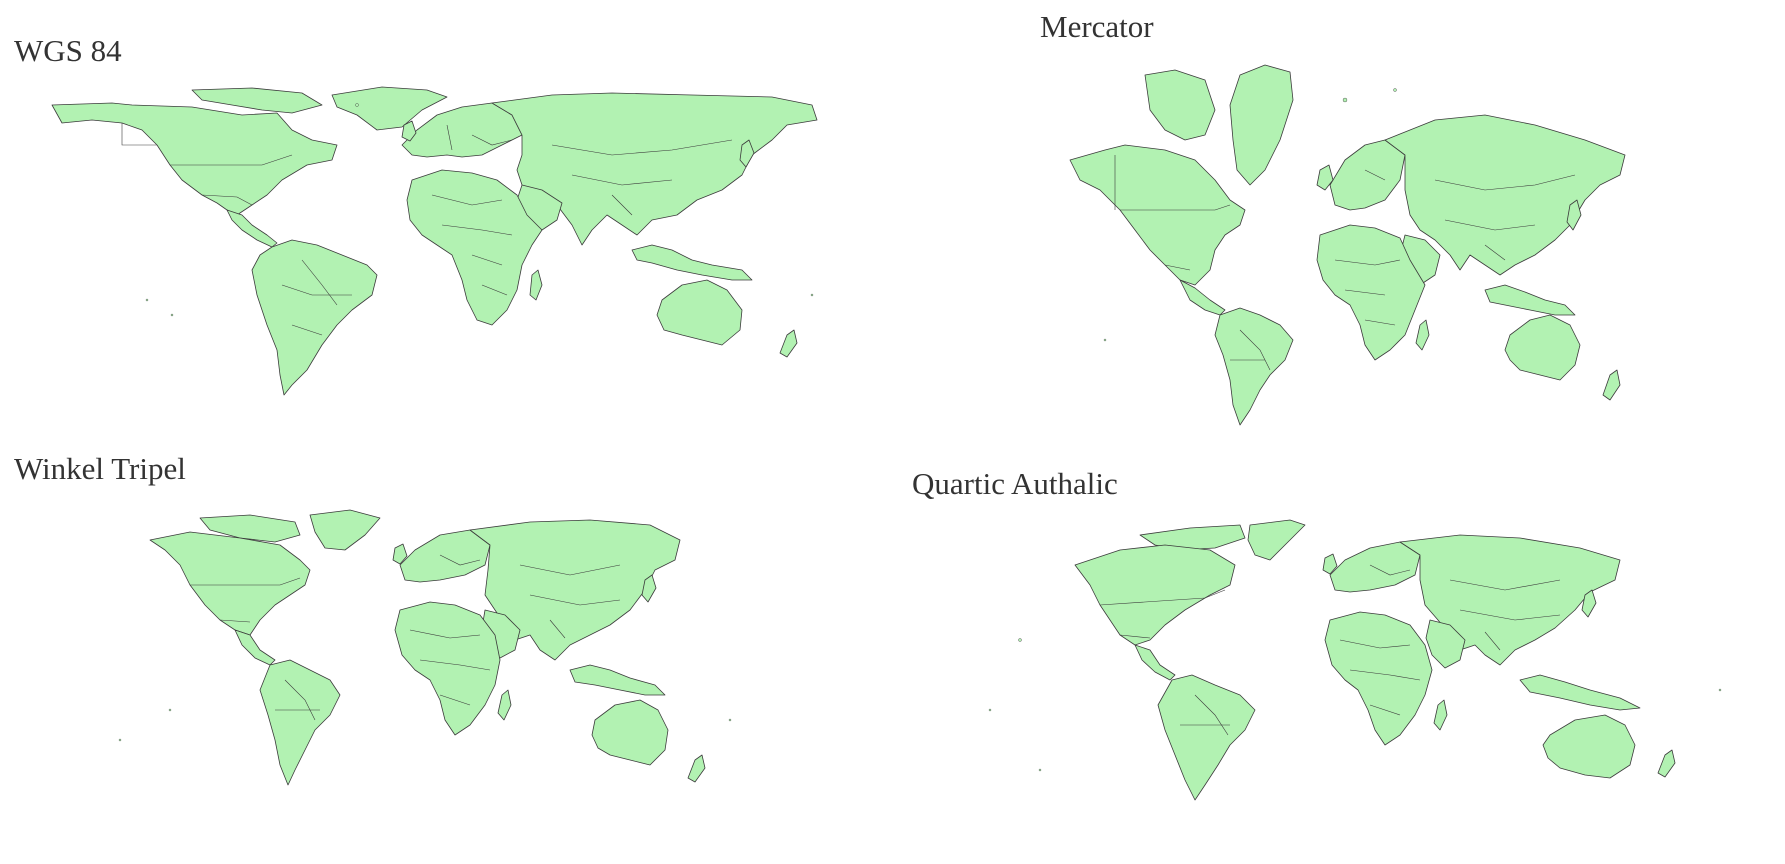 Image resolution: width=1785 pixels, height=864 pixels. I want to click on arabia, so click(1445, 644).